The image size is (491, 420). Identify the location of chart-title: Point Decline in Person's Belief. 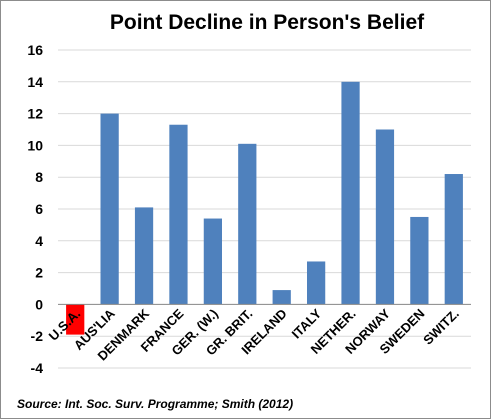
(267, 22).